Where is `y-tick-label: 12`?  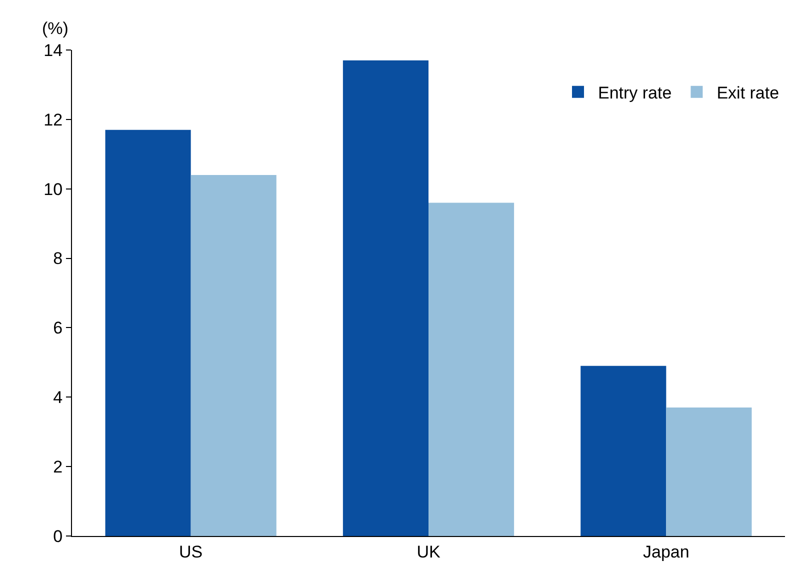 y-tick-label: 12 is located at coordinates (53, 120).